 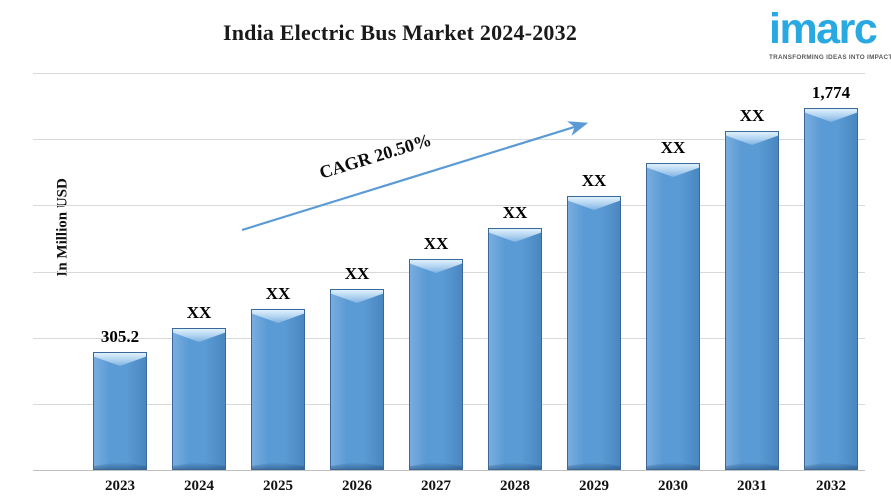 What do you see at coordinates (752, 486) in the screenshot?
I see `x-axis-tick-label-2031: 2031` at bounding box center [752, 486].